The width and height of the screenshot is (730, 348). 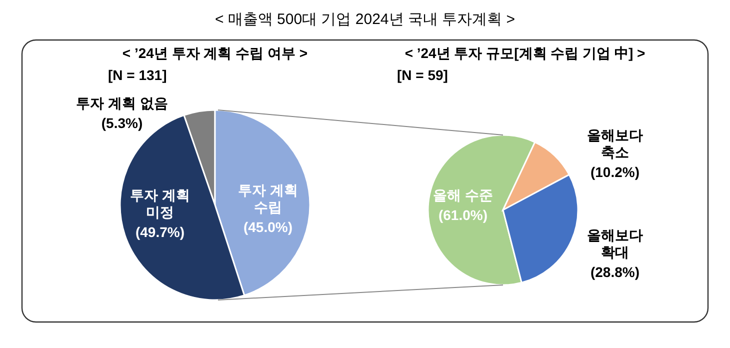 What do you see at coordinates (463, 215) in the screenshot?
I see `data-label: (61.0%)` at bounding box center [463, 215].